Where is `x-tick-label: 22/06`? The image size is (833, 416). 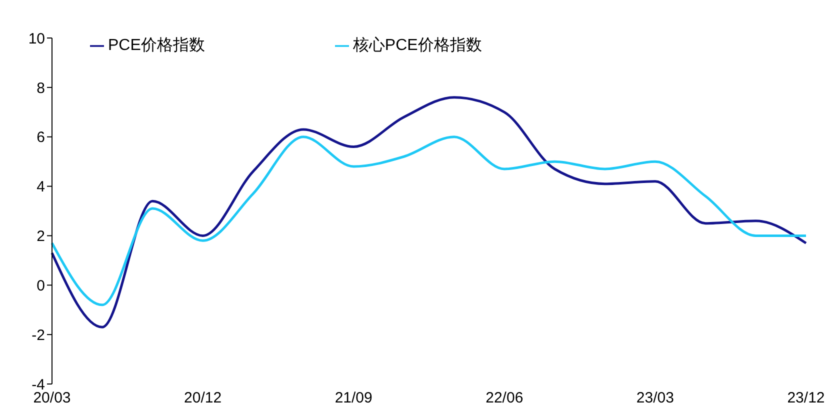 x-tick-label: 22/06 is located at coordinates (505, 398).